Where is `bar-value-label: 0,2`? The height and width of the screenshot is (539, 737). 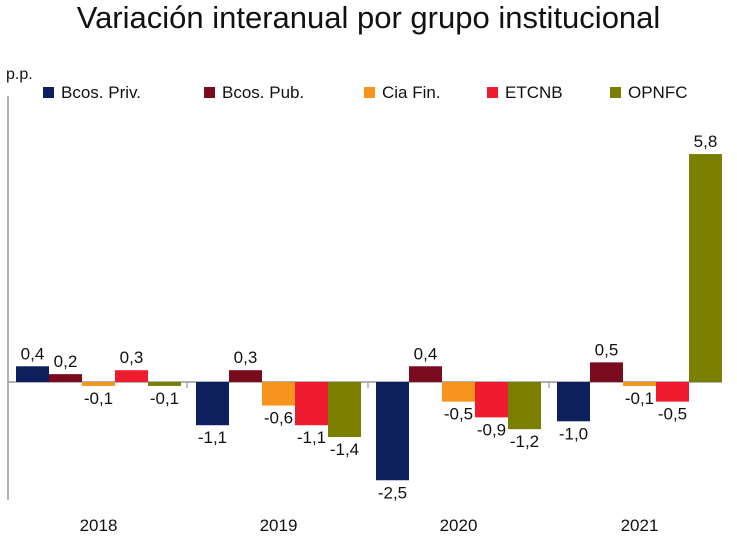
bar-value-label: 0,2 is located at coordinates (66, 361).